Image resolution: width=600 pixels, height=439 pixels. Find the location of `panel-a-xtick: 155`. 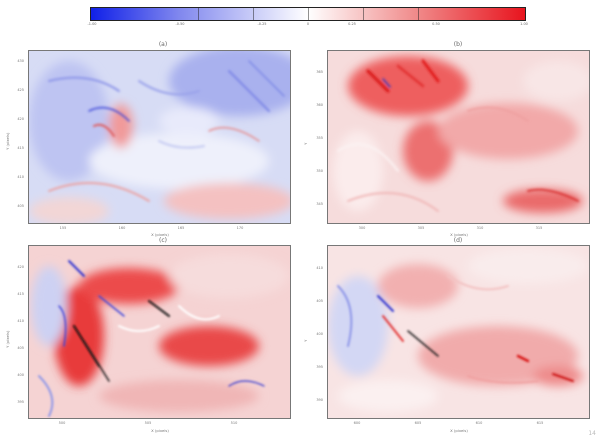

panel-a-xtick: 155 is located at coordinates (63, 228).